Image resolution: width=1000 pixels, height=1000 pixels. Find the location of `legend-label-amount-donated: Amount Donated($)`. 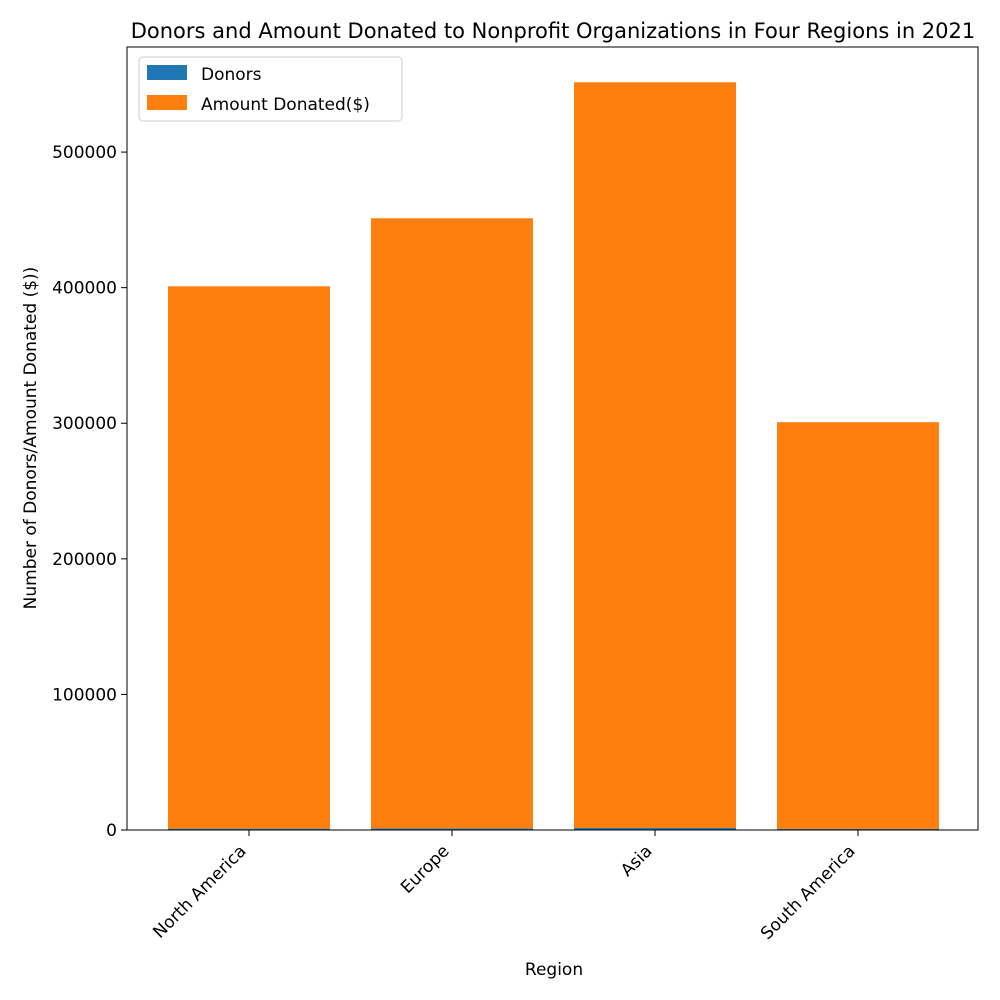

legend-label-amount-donated: Amount Donated($) is located at coordinates (285, 105).